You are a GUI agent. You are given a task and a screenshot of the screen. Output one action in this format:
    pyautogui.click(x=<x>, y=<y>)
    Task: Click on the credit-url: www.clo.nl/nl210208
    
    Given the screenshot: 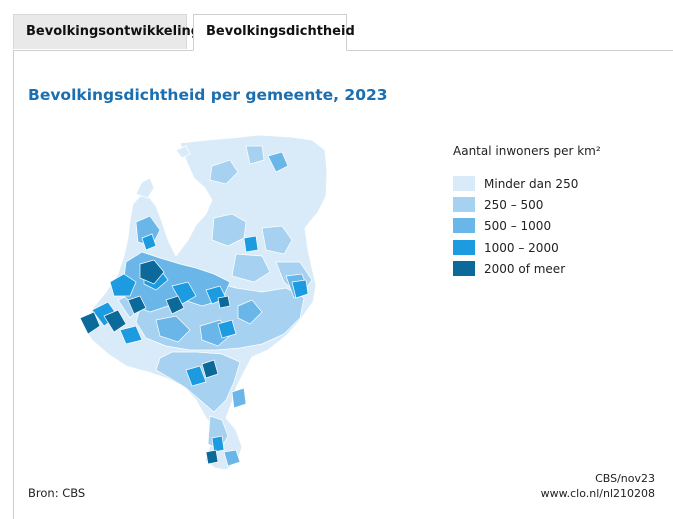 What is the action you would take?
    pyautogui.click(x=597, y=493)
    